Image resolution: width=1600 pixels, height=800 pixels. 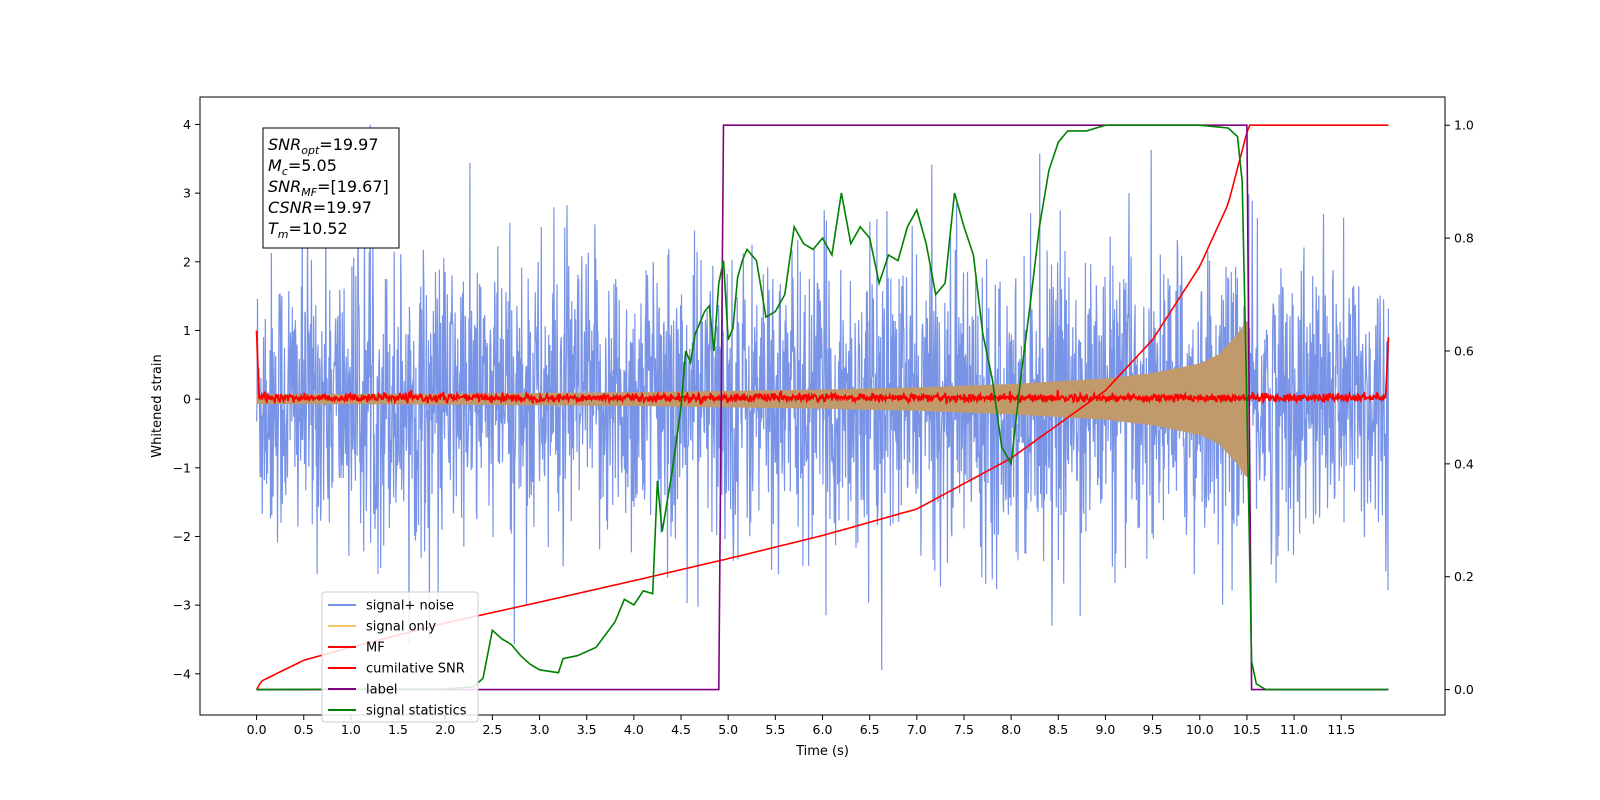 I want to click on legend-label: MF, so click(x=375, y=648).